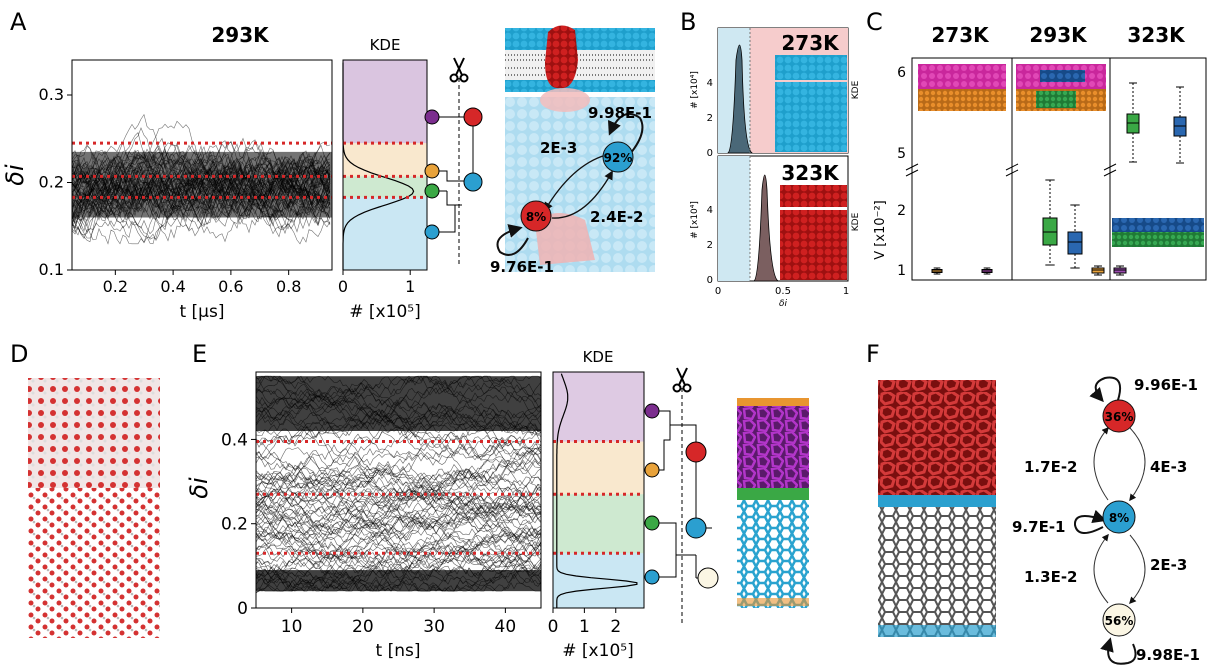 This screenshot has width=1214, height=667. I want to click on panel-f-edge-white-blue: 1.3E-2, so click(1050, 577).